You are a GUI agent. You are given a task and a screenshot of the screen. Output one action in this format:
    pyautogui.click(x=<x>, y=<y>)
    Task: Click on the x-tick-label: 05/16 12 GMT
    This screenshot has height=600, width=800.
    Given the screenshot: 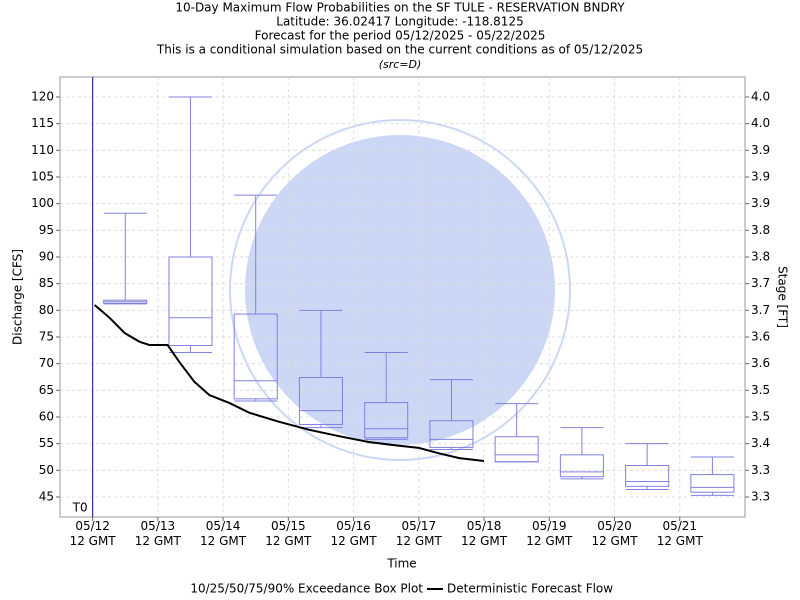 What is the action you would take?
    pyautogui.click(x=353, y=533)
    